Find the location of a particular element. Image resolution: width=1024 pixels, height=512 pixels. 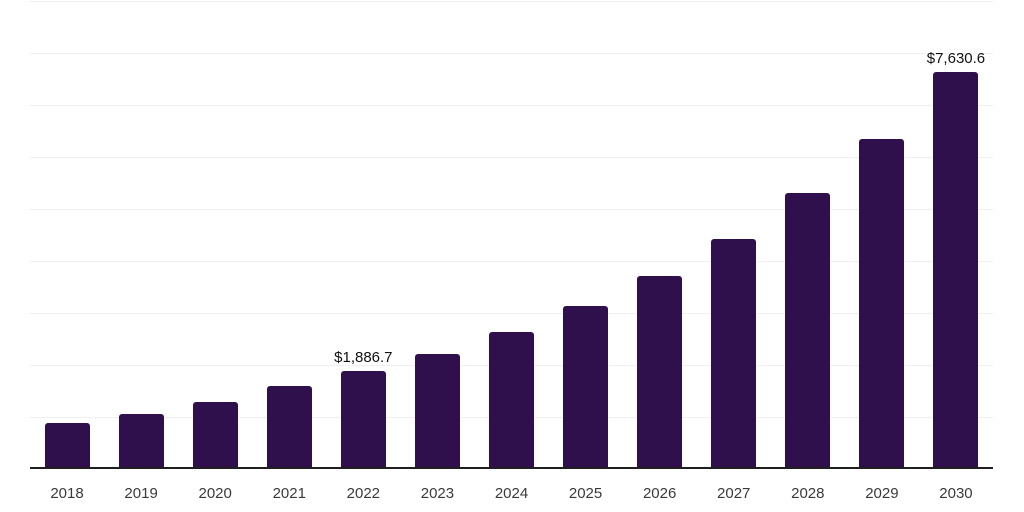

x-tick-label-2024: 2024 is located at coordinates (511, 493).